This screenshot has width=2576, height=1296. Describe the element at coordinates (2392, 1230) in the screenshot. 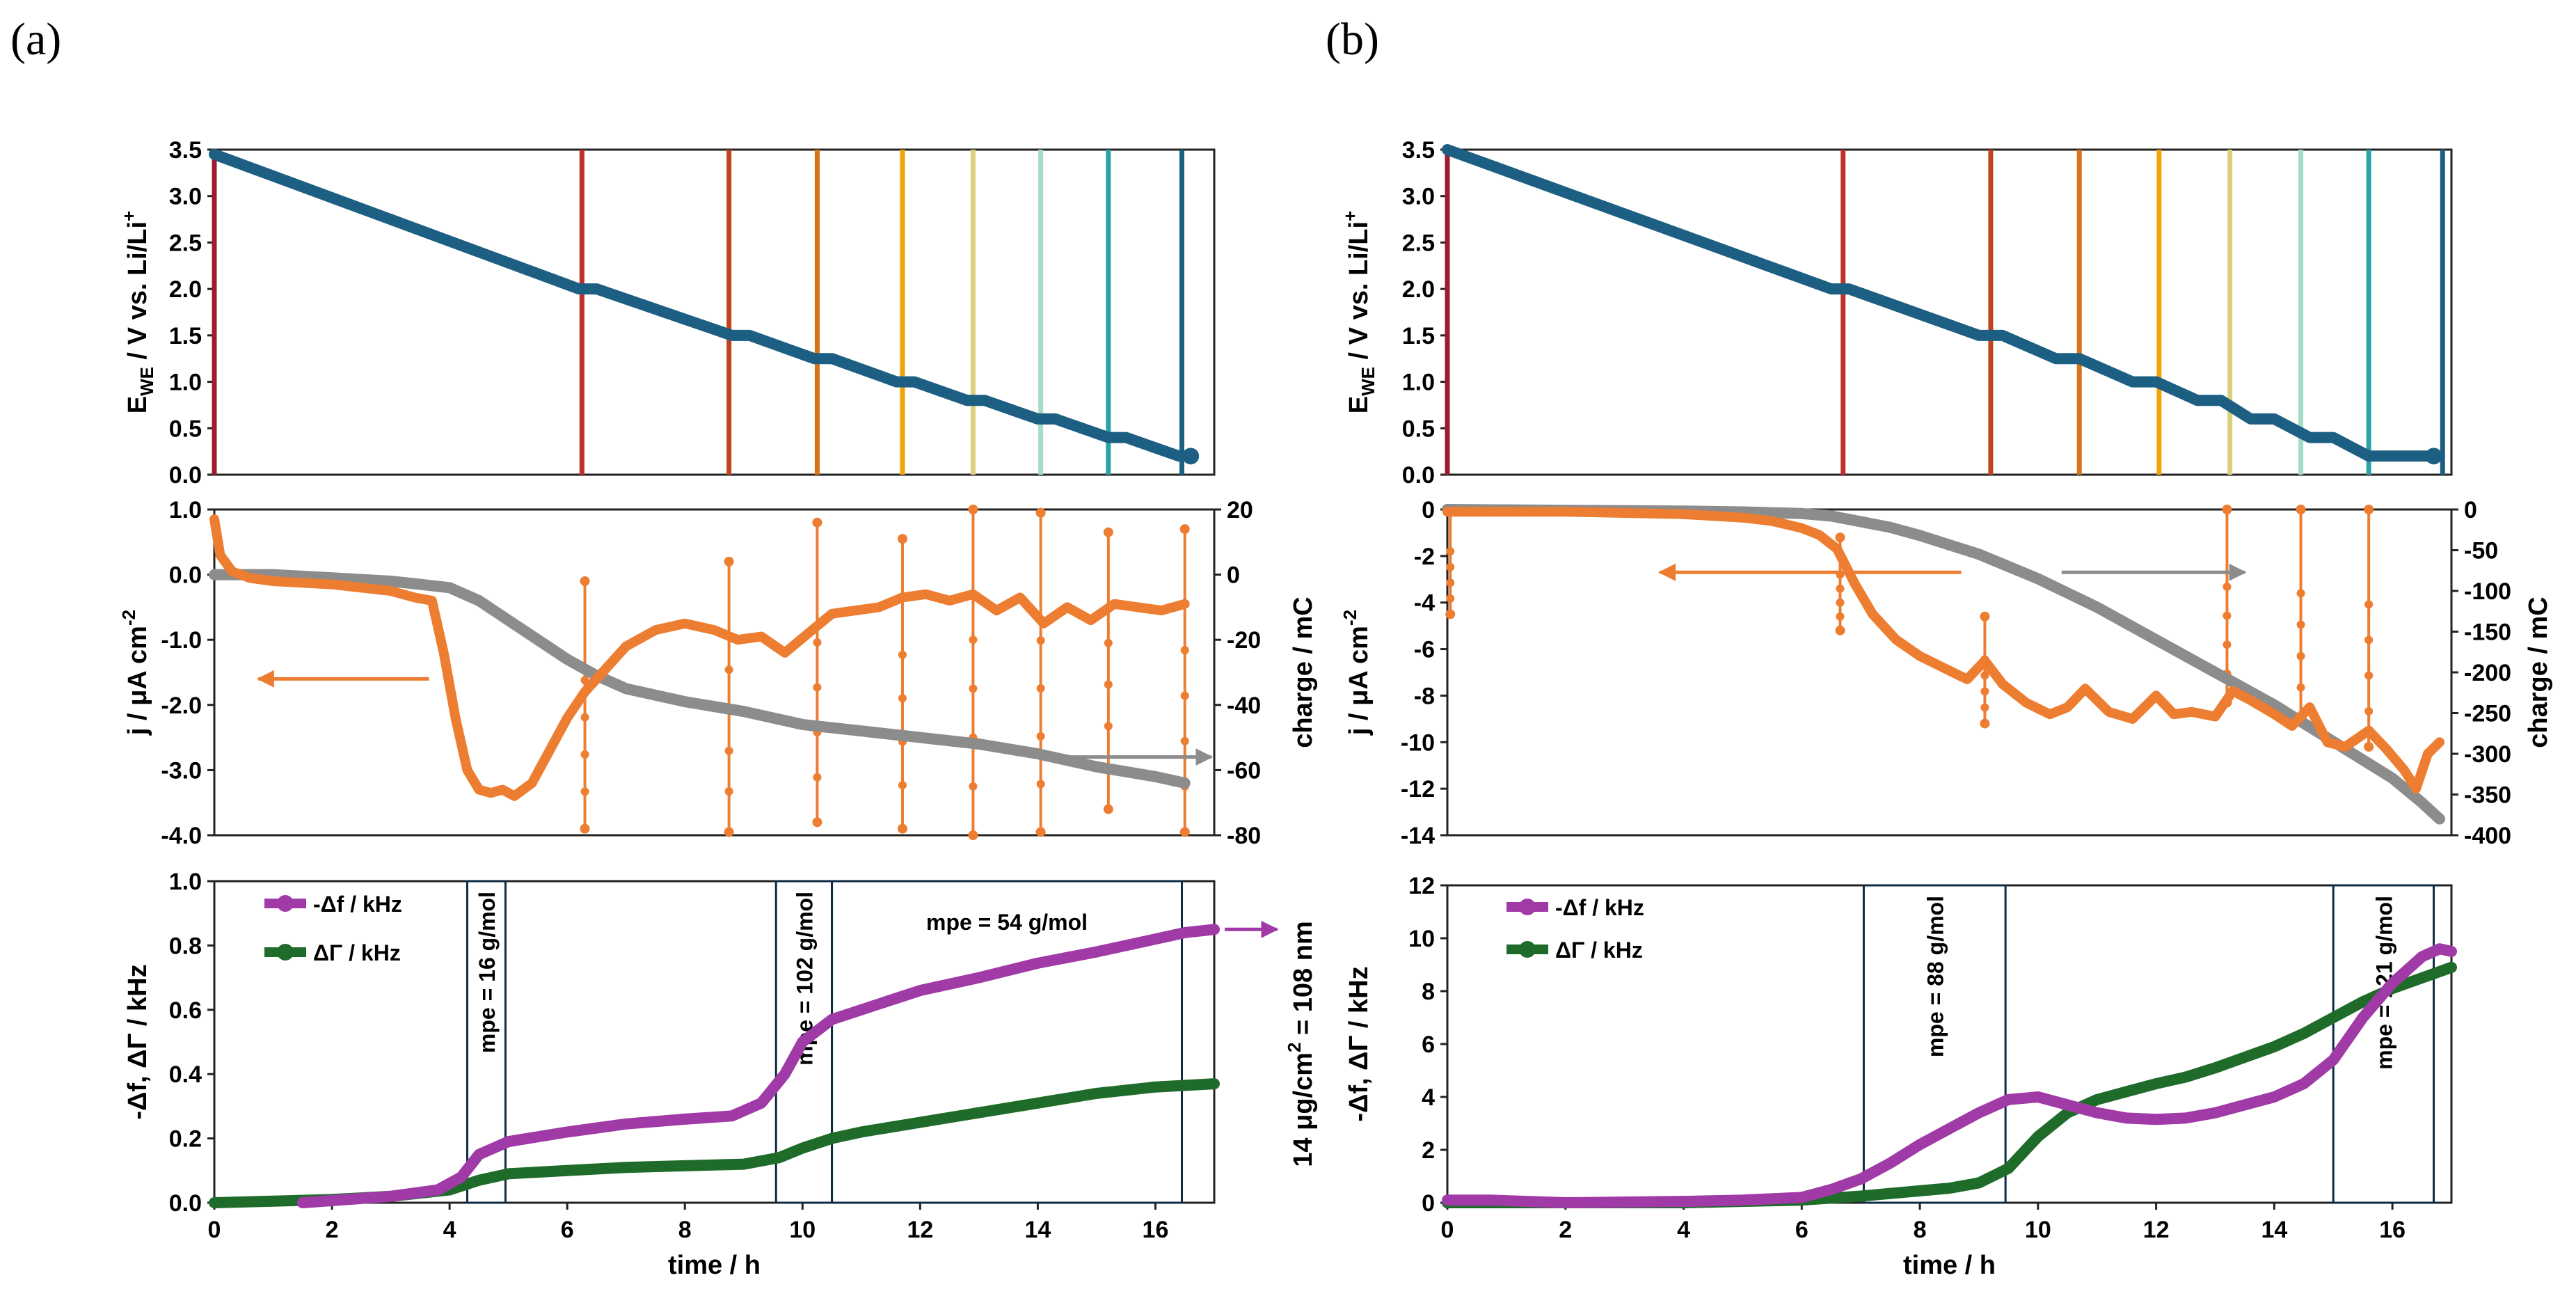

I see `x-tick-label: 16` at that location.